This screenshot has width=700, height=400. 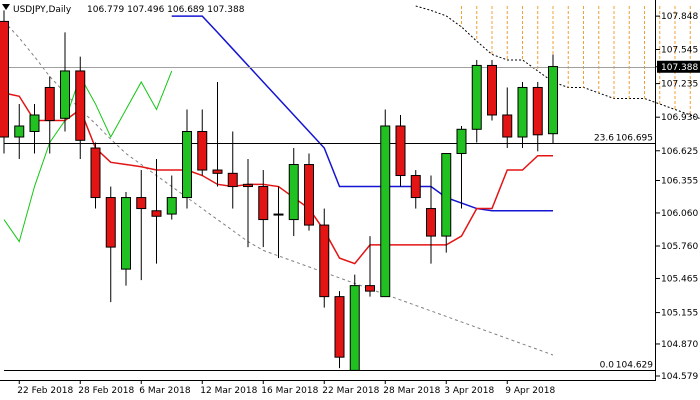 What do you see at coordinates (634, 366) in the screenshot?
I see `fib-value-label: 104.629` at bounding box center [634, 366].